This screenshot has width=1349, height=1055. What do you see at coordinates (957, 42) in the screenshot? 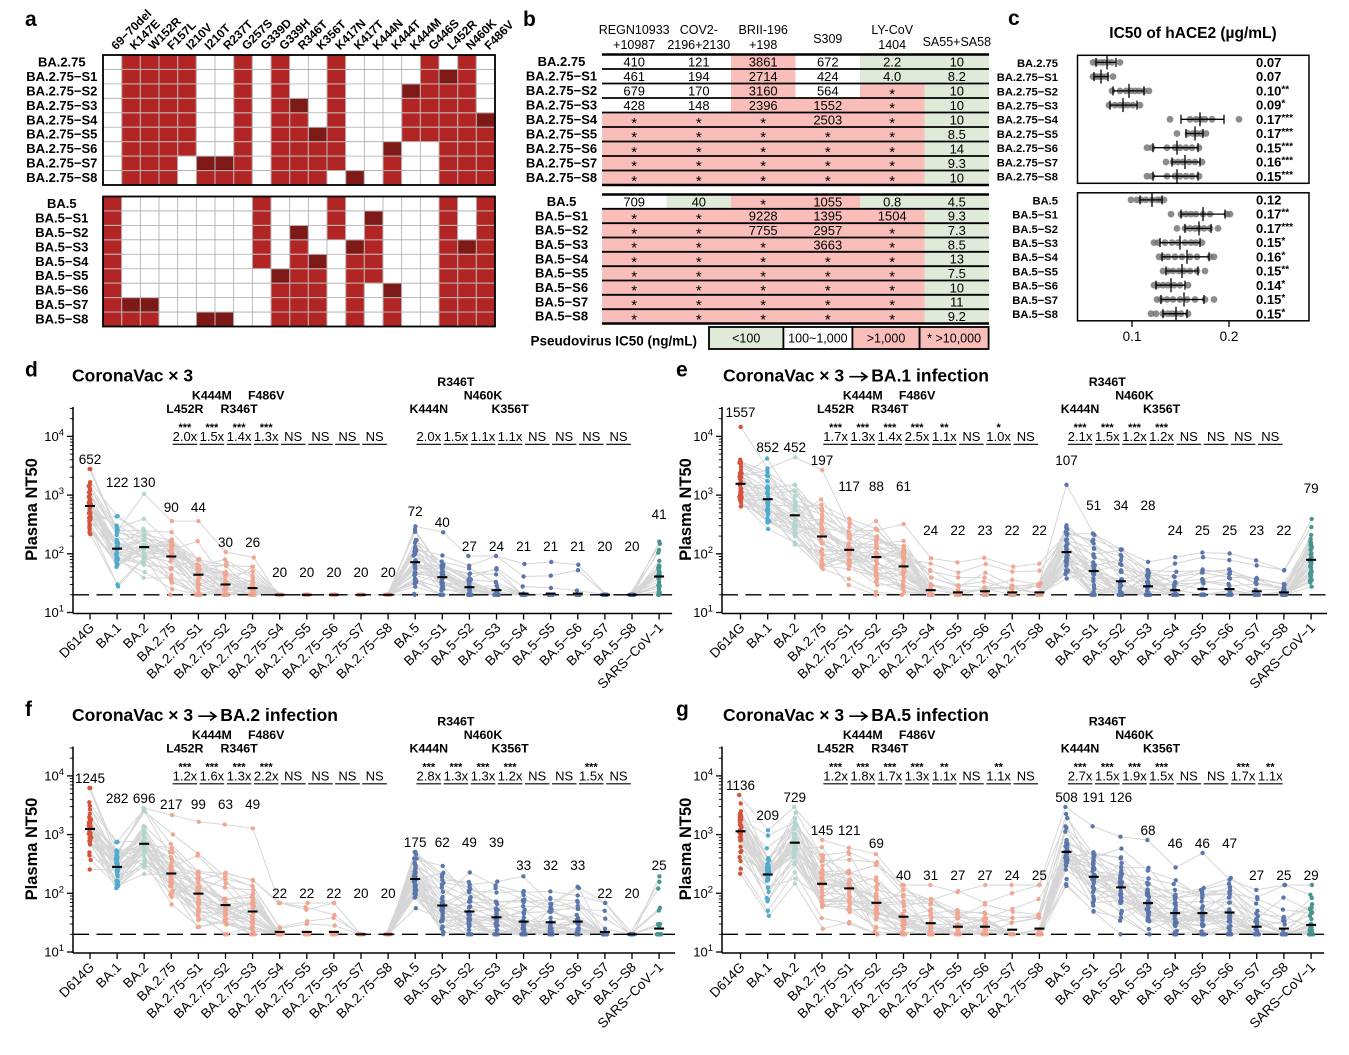
I see `svg-text: SA55+SA58` at bounding box center [957, 42].